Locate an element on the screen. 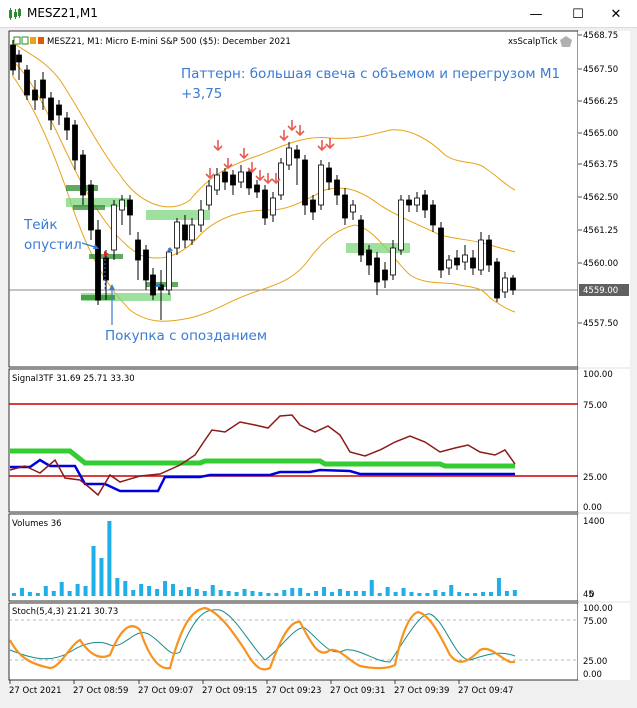 Image resolution: width=637 pixels, height=708 pixels. trade-markers is located at coordinates (138, 268).